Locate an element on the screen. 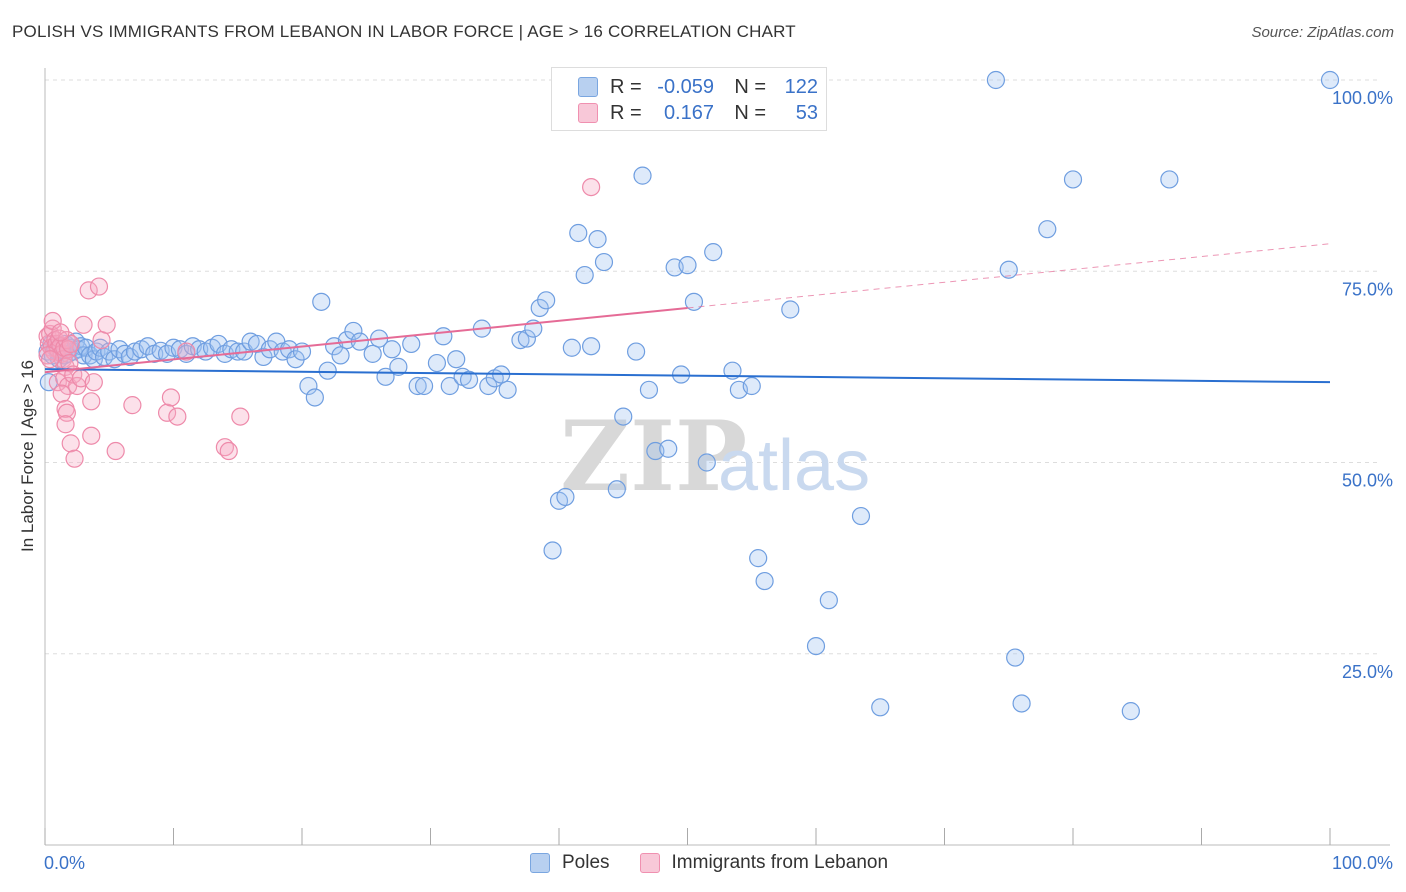 This screenshot has height=892, width=1406. correlation-legend: R = -0.059 N = 122 R = 0.167 N = 53 is located at coordinates (689, 99).